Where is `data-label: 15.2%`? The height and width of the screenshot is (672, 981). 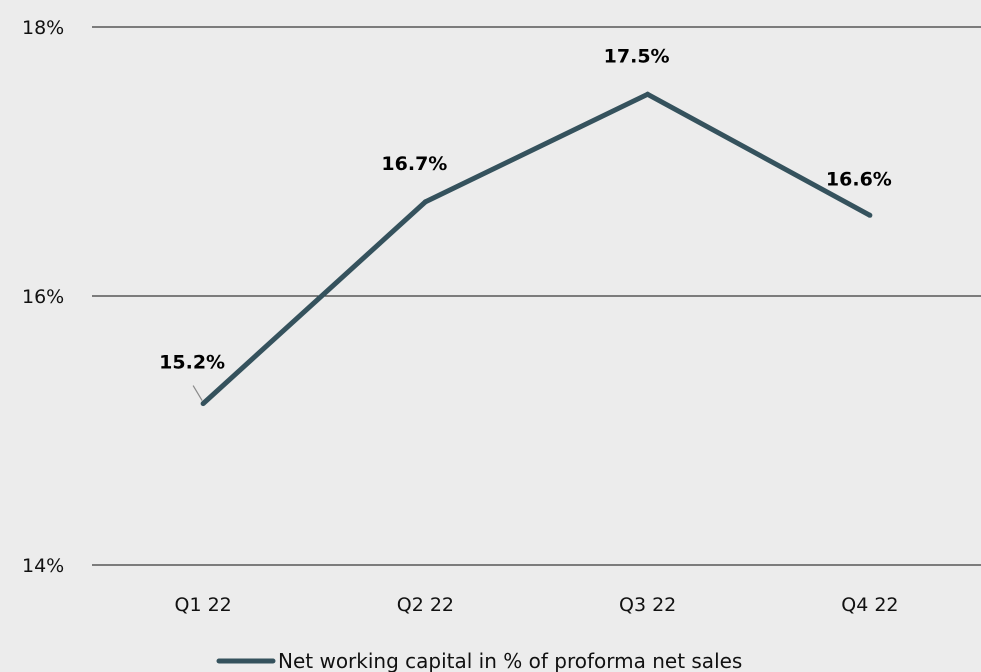 data-label: 15.2% is located at coordinates (192, 363).